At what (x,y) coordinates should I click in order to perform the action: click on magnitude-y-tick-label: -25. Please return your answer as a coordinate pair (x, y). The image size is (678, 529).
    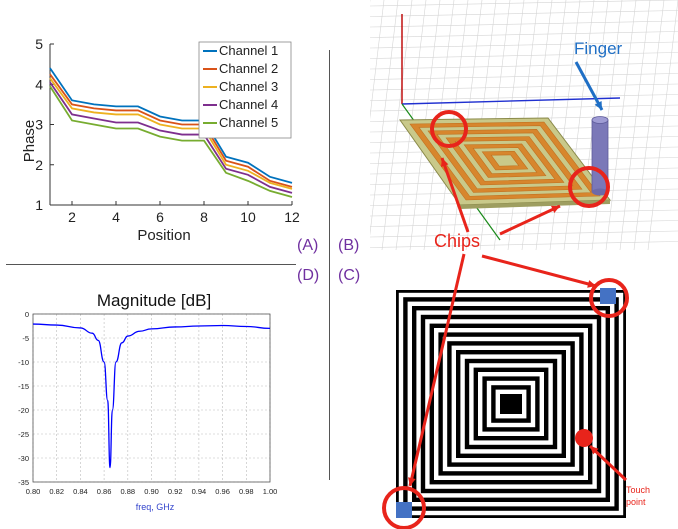
    Looking at the image, I should click on (23, 434).